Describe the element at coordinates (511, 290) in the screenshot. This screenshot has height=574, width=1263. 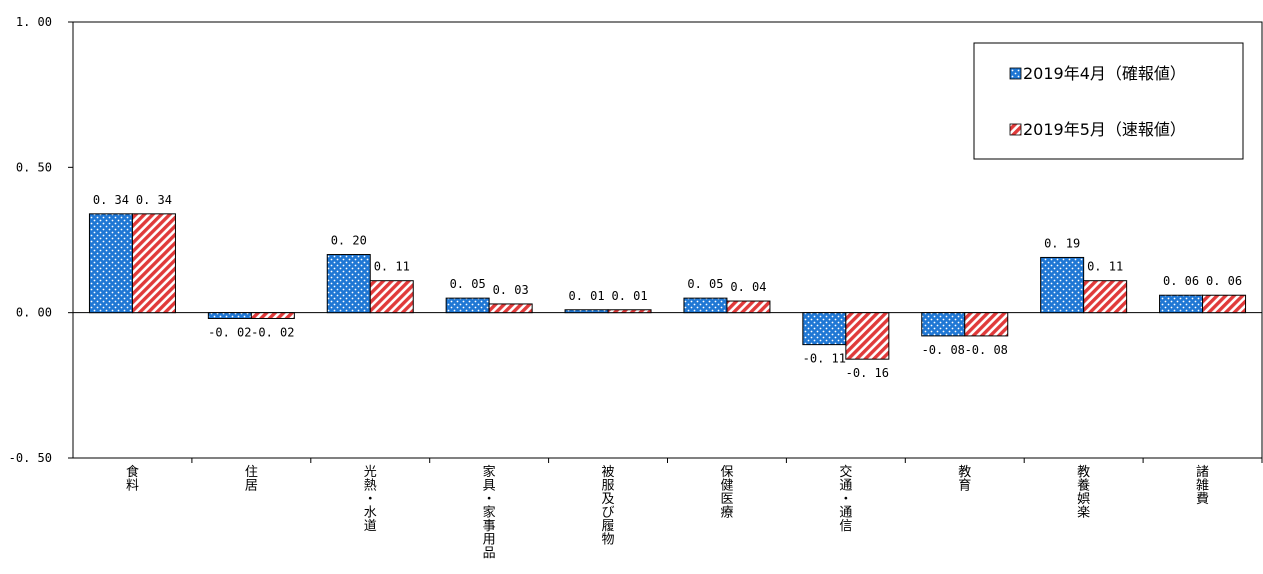
I see `data-label: 0. 03` at that location.